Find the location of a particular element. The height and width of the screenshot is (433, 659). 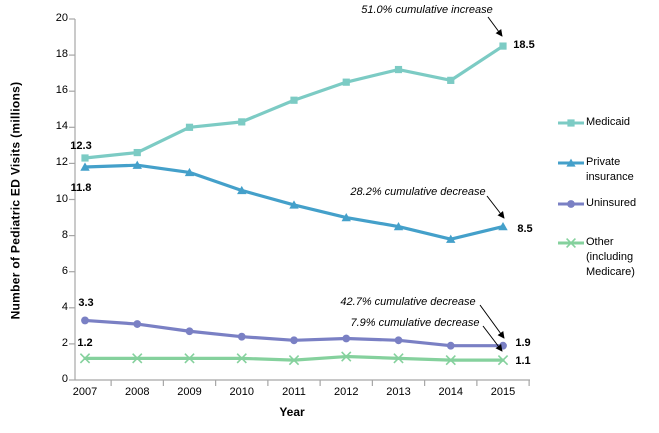

annotation-text: 42.7% cumulative decrease is located at coordinates (408, 302).